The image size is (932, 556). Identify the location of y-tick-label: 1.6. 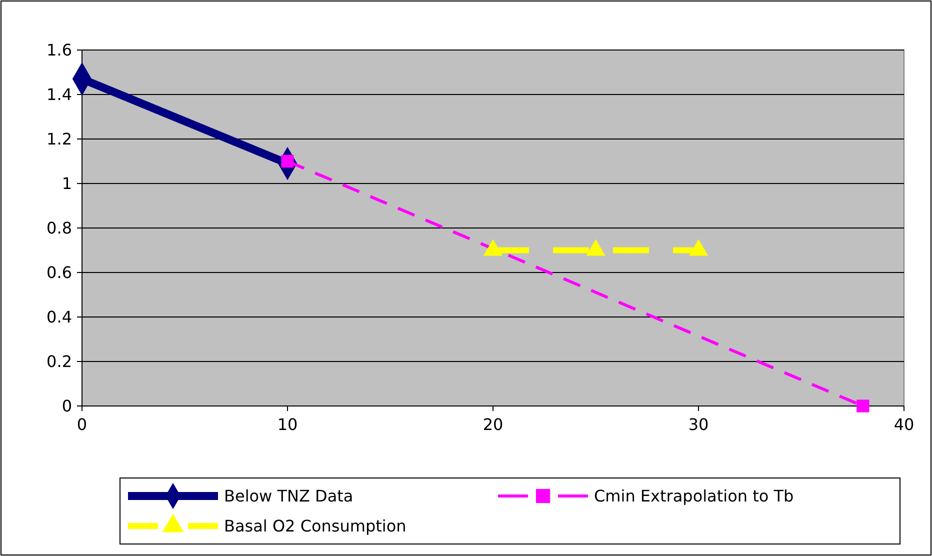
(59, 50).